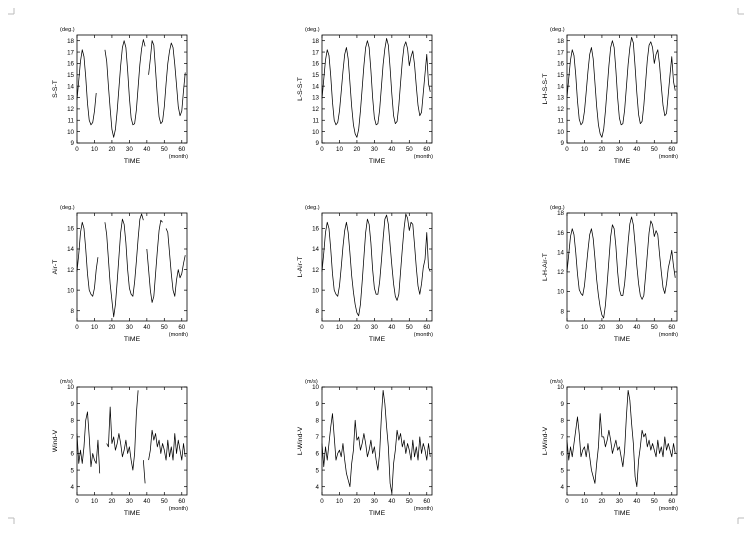 The height and width of the screenshot is (537, 752). I want to click on y-axis-label: L-H-Air-T, so click(545, 267).